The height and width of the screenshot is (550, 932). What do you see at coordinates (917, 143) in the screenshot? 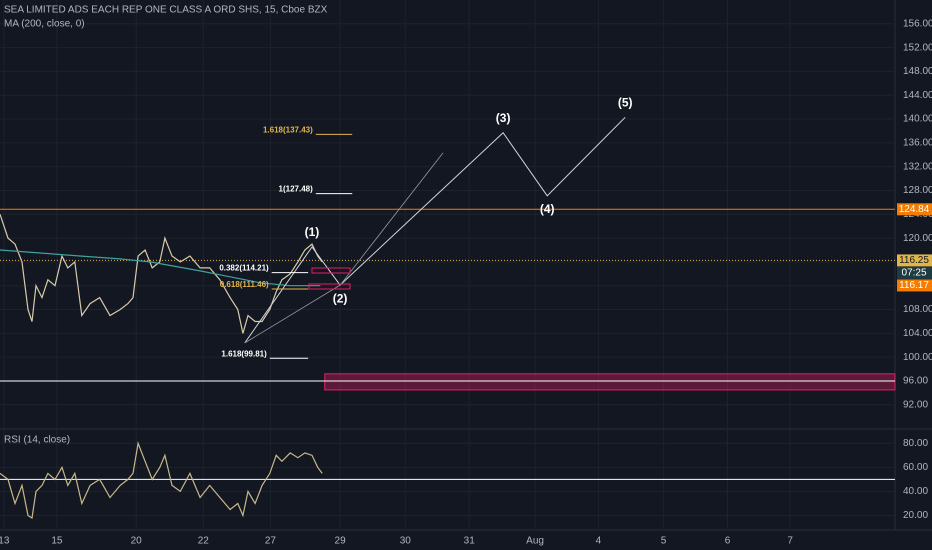
I see `y-tick-label: 136.00` at bounding box center [917, 143].